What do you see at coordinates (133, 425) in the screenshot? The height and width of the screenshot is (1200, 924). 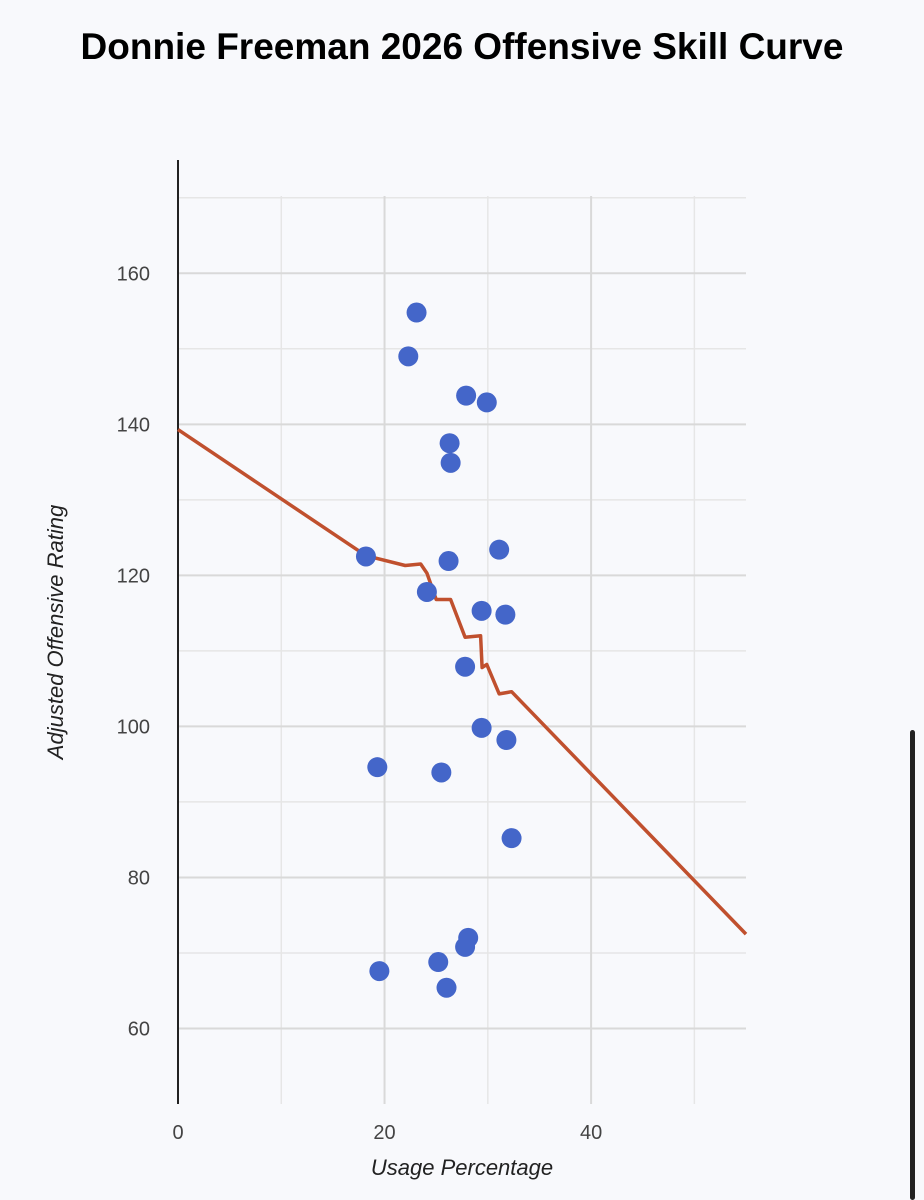 I see `y-tick-label: 140` at bounding box center [133, 425].